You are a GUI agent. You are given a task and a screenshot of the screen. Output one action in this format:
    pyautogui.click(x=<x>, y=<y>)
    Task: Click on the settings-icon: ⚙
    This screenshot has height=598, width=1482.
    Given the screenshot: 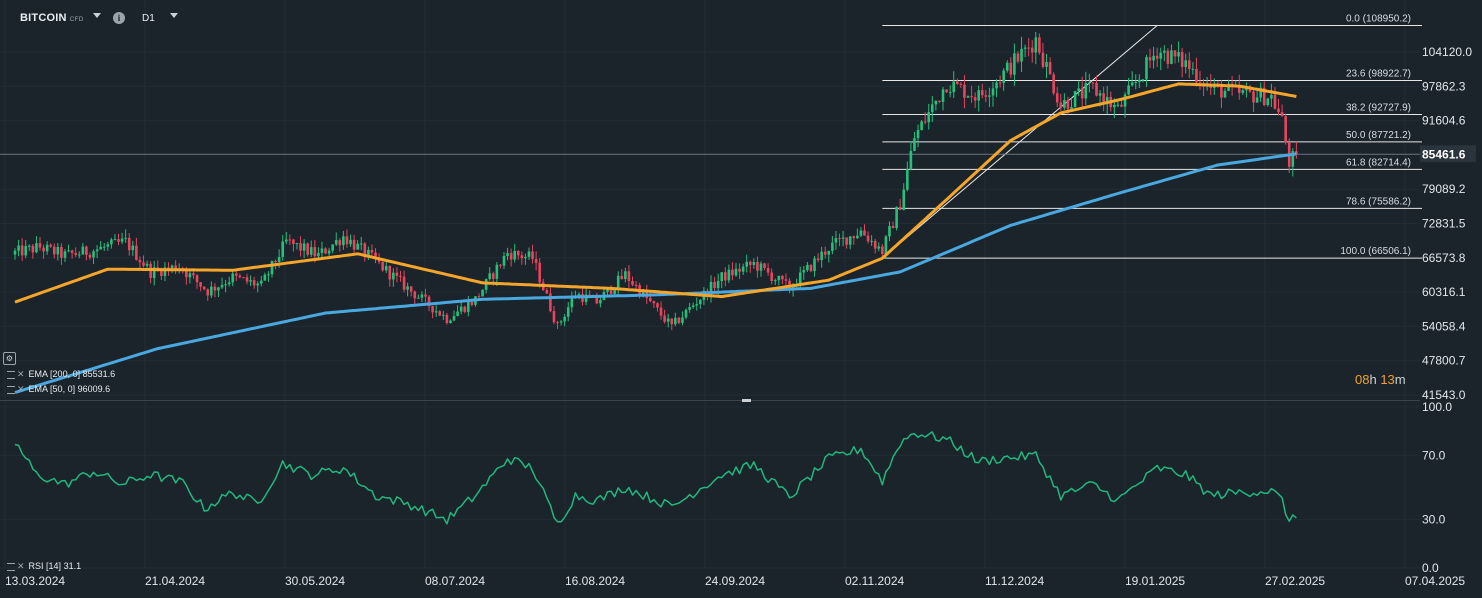 What is the action you would take?
    pyautogui.click(x=9, y=358)
    